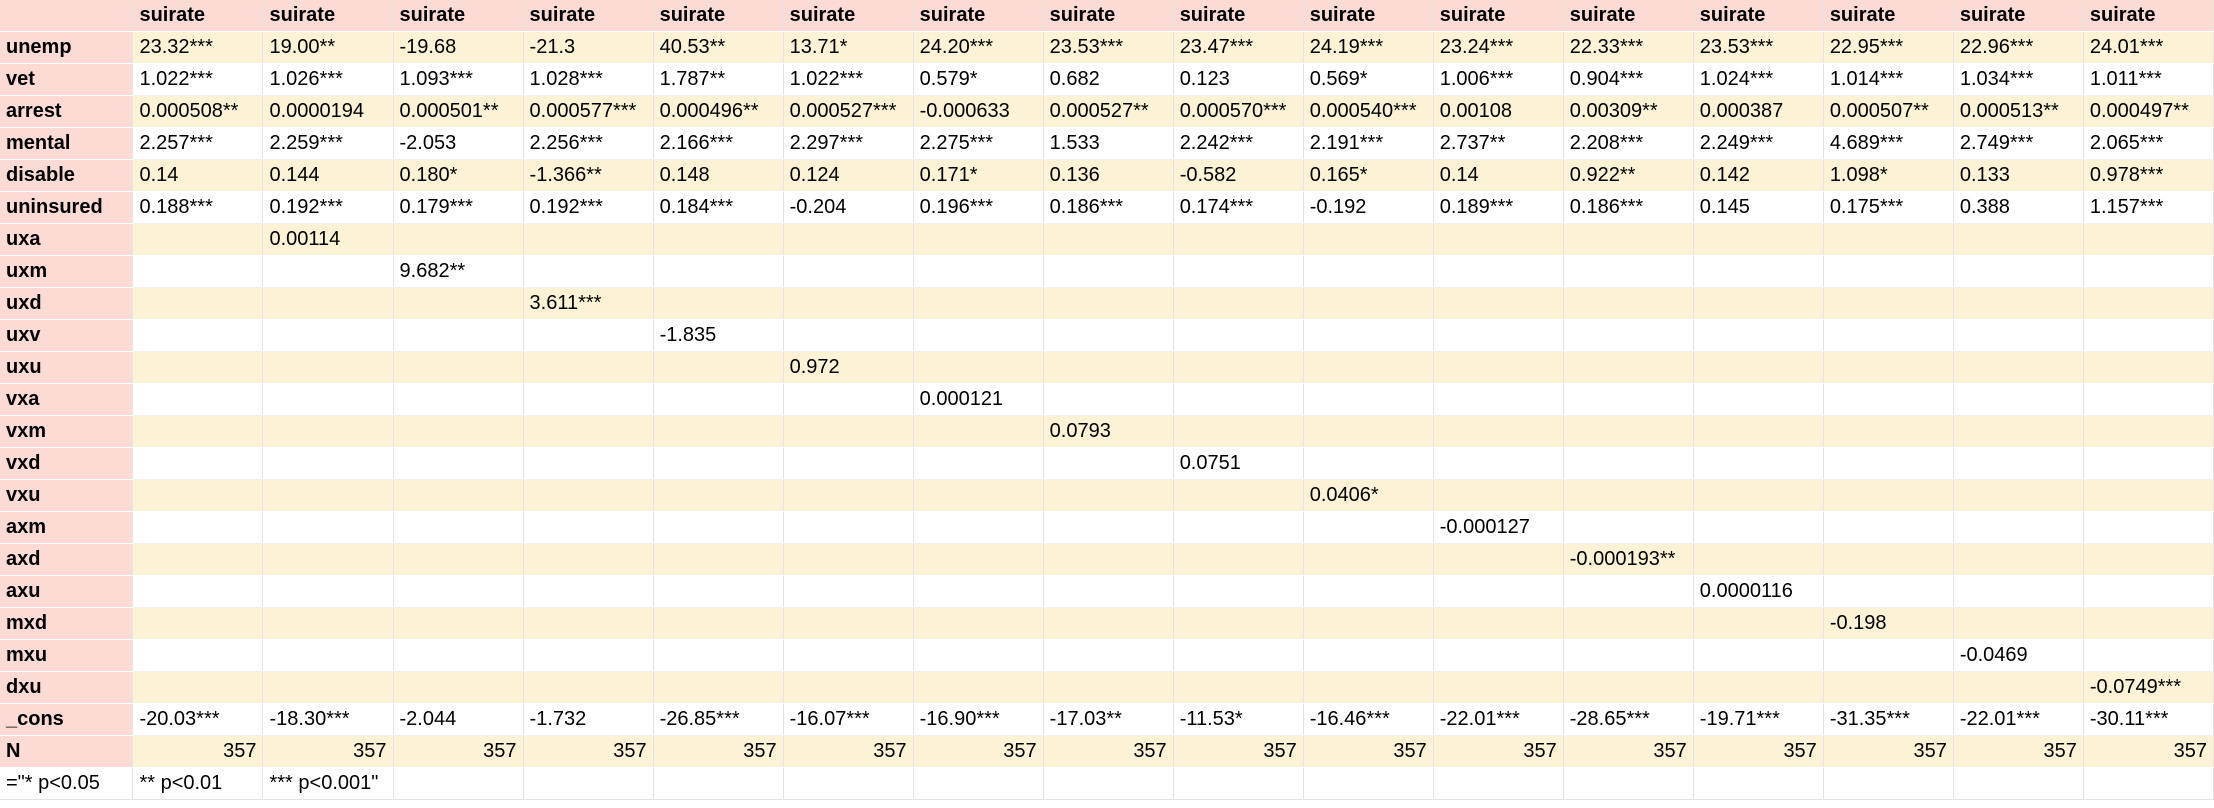  Describe the element at coordinates (67, 111) in the screenshot. I see `row-label: arrest` at that location.